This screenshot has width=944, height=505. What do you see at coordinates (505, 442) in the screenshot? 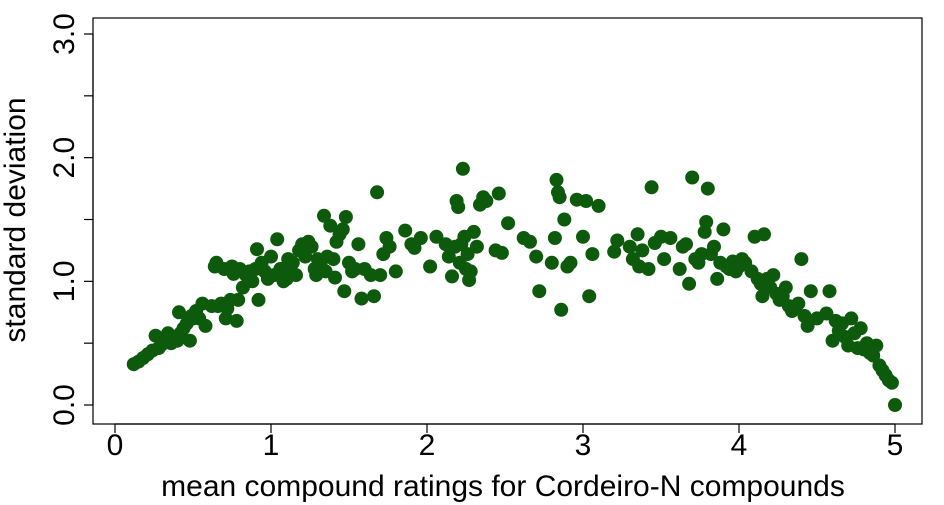
I see `x-axis: 0 1 2 3 4 5` at bounding box center [505, 442].